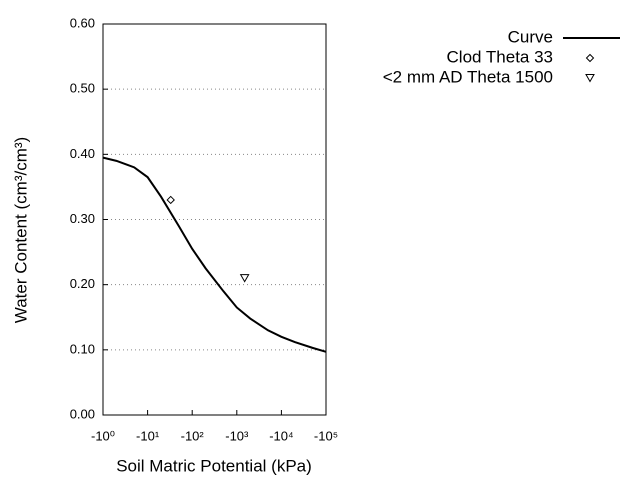 The image size is (640, 480). What do you see at coordinates (82, 218) in the screenshot?
I see `y-tick-label: 0.30` at bounding box center [82, 218].